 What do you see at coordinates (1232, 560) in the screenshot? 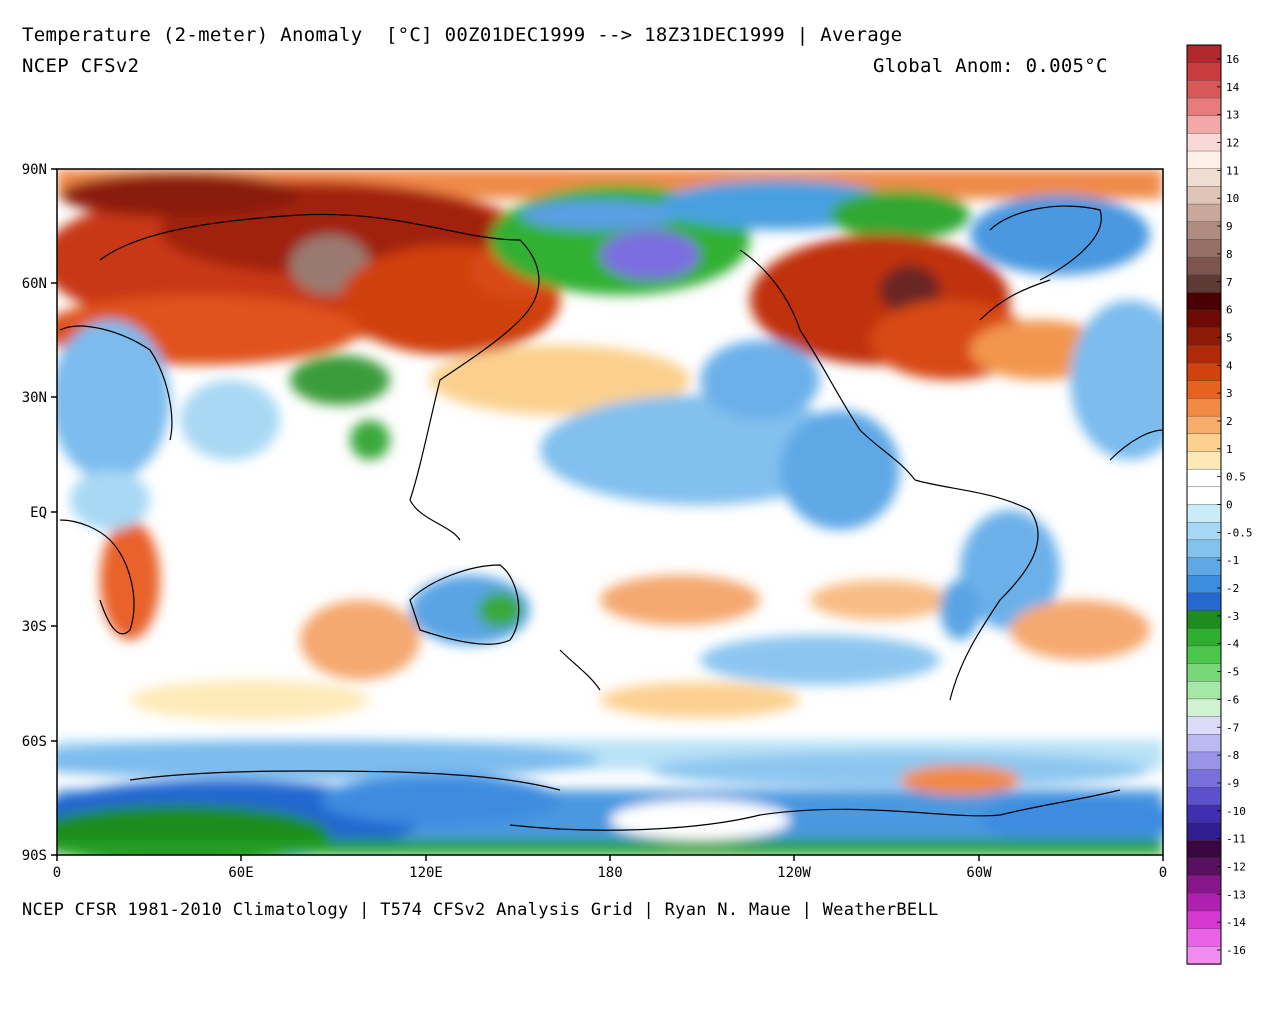
I see `colorbar-label: -1` at bounding box center [1232, 560].